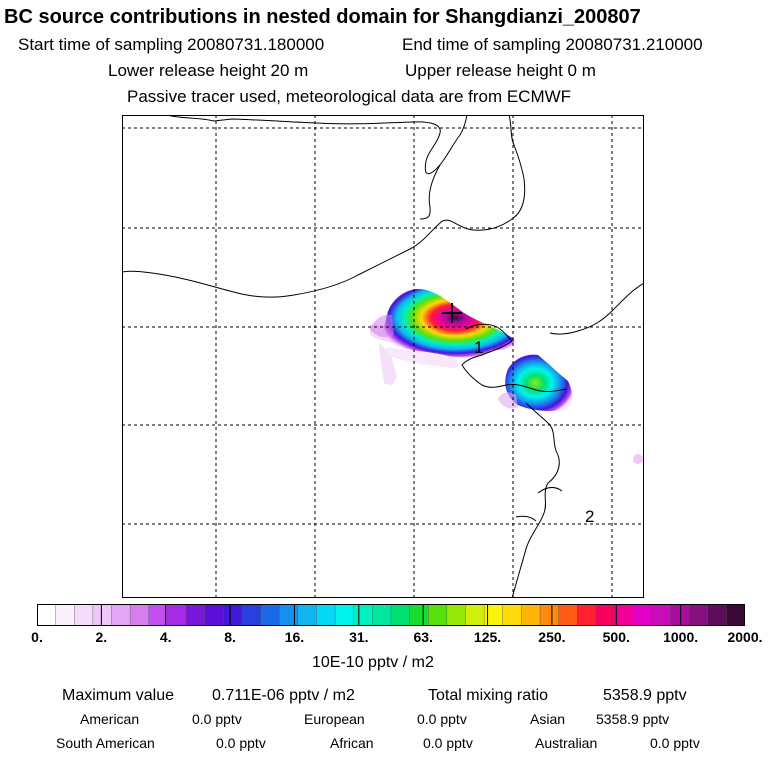  What do you see at coordinates (423, 637) in the screenshot?
I see `colorbar-tick-label: 63.` at bounding box center [423, 637].